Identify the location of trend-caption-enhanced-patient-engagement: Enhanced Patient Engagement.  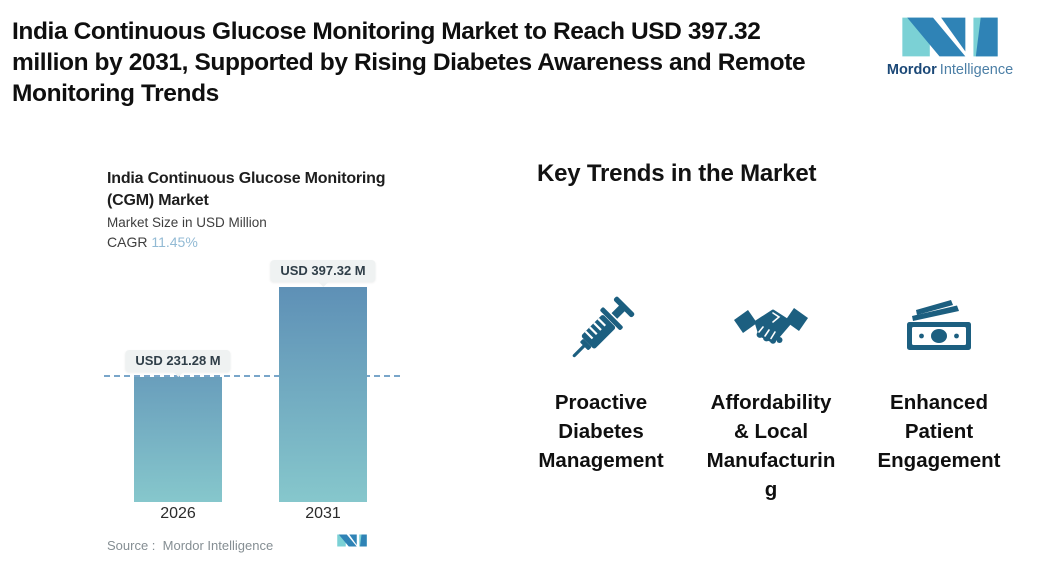
(939, 431).